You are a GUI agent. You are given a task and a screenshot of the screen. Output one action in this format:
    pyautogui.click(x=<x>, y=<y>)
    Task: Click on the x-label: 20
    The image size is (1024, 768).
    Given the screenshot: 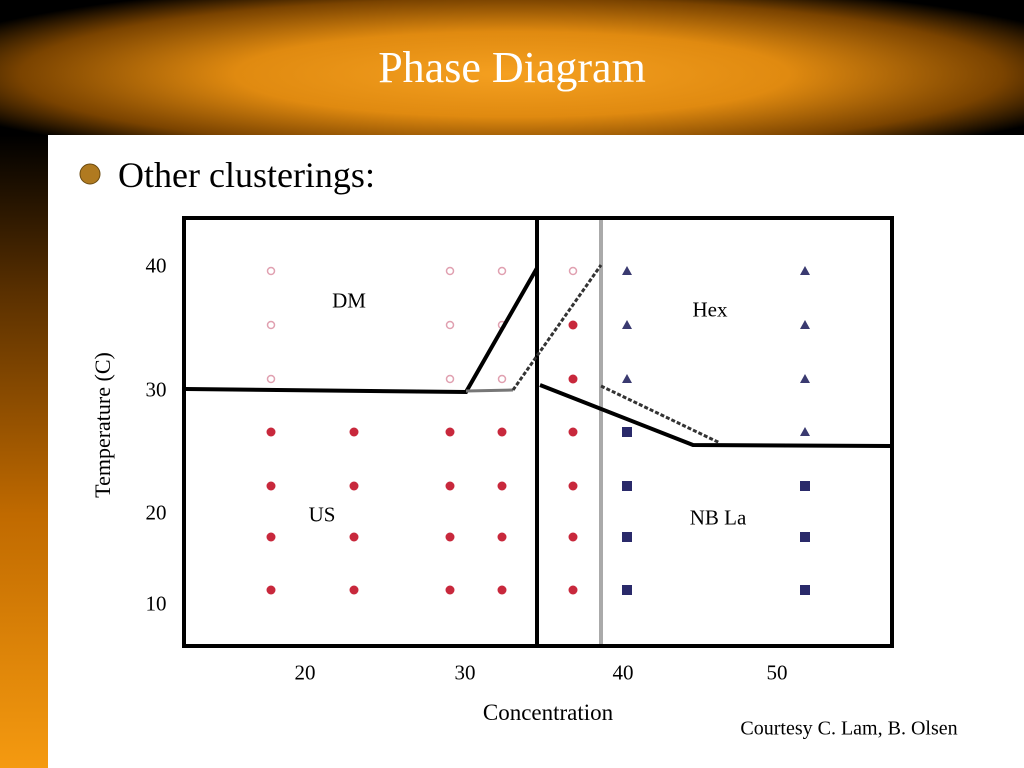 What is the action you would take?
    pyautogui.click(x=305, y=672)
    